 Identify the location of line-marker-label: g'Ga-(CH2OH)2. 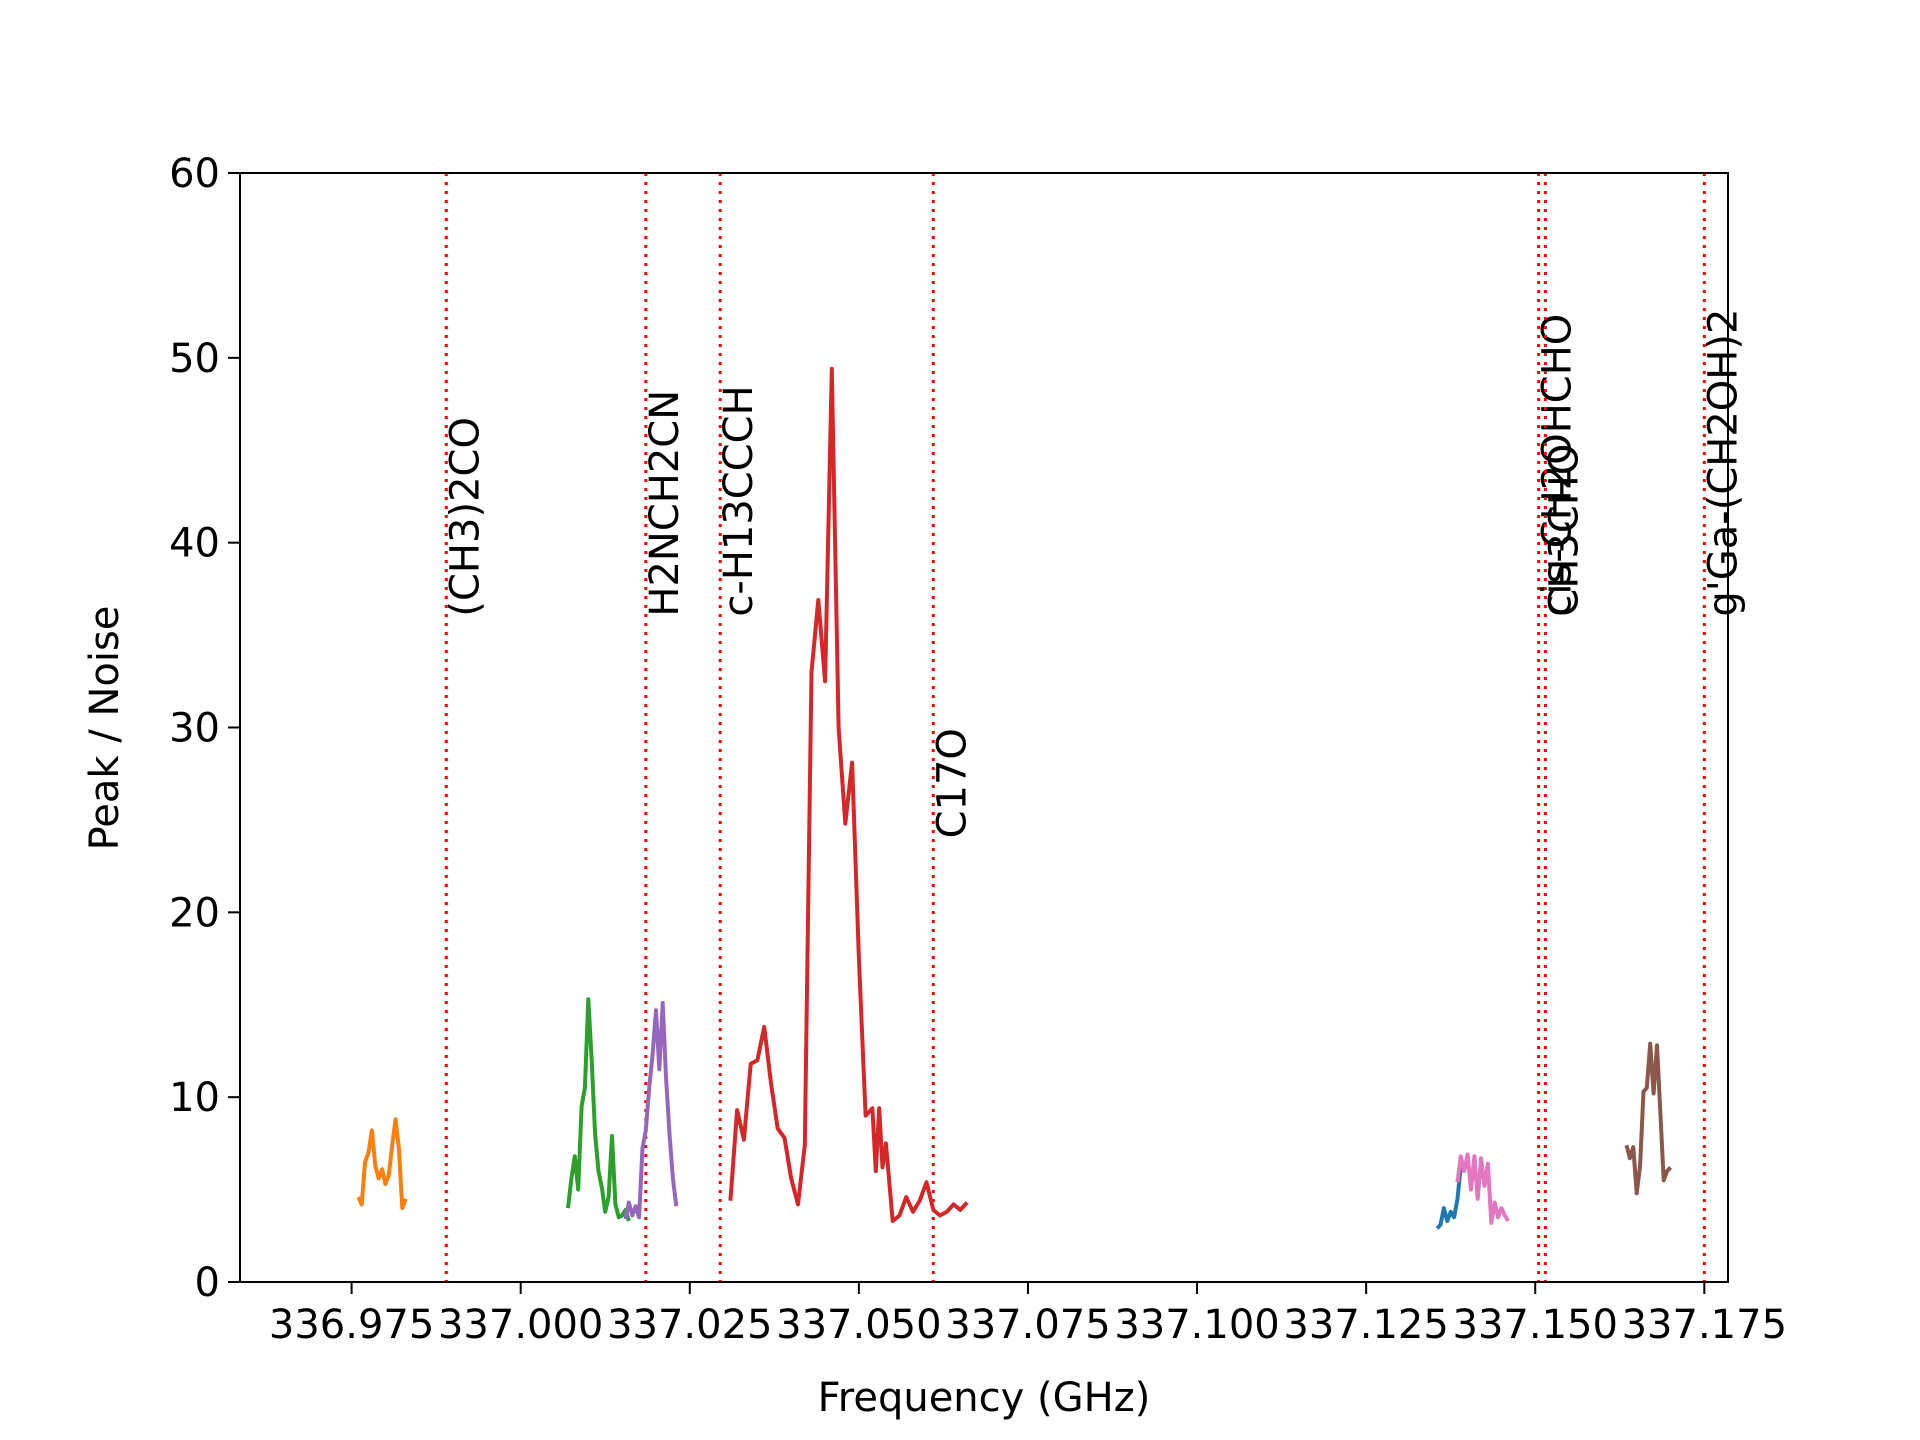
(1723, 463).